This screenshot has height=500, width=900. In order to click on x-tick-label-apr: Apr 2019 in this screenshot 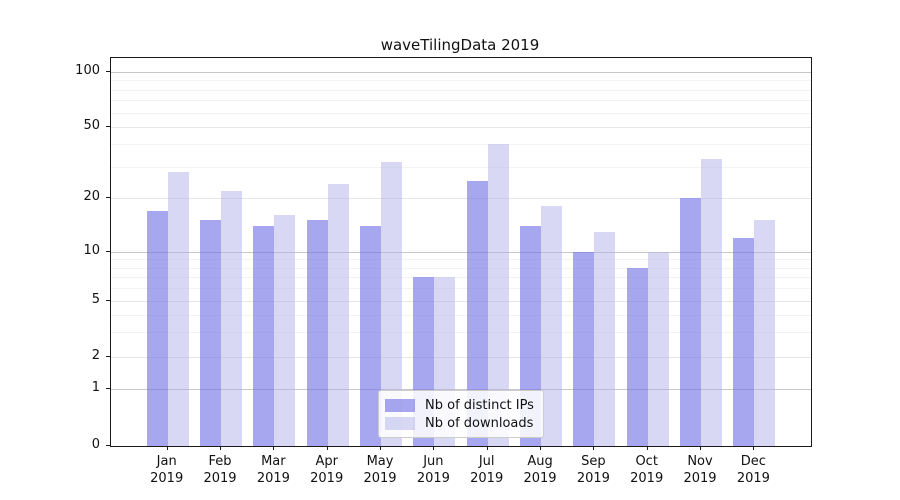, I will do `click(327, 470)`.